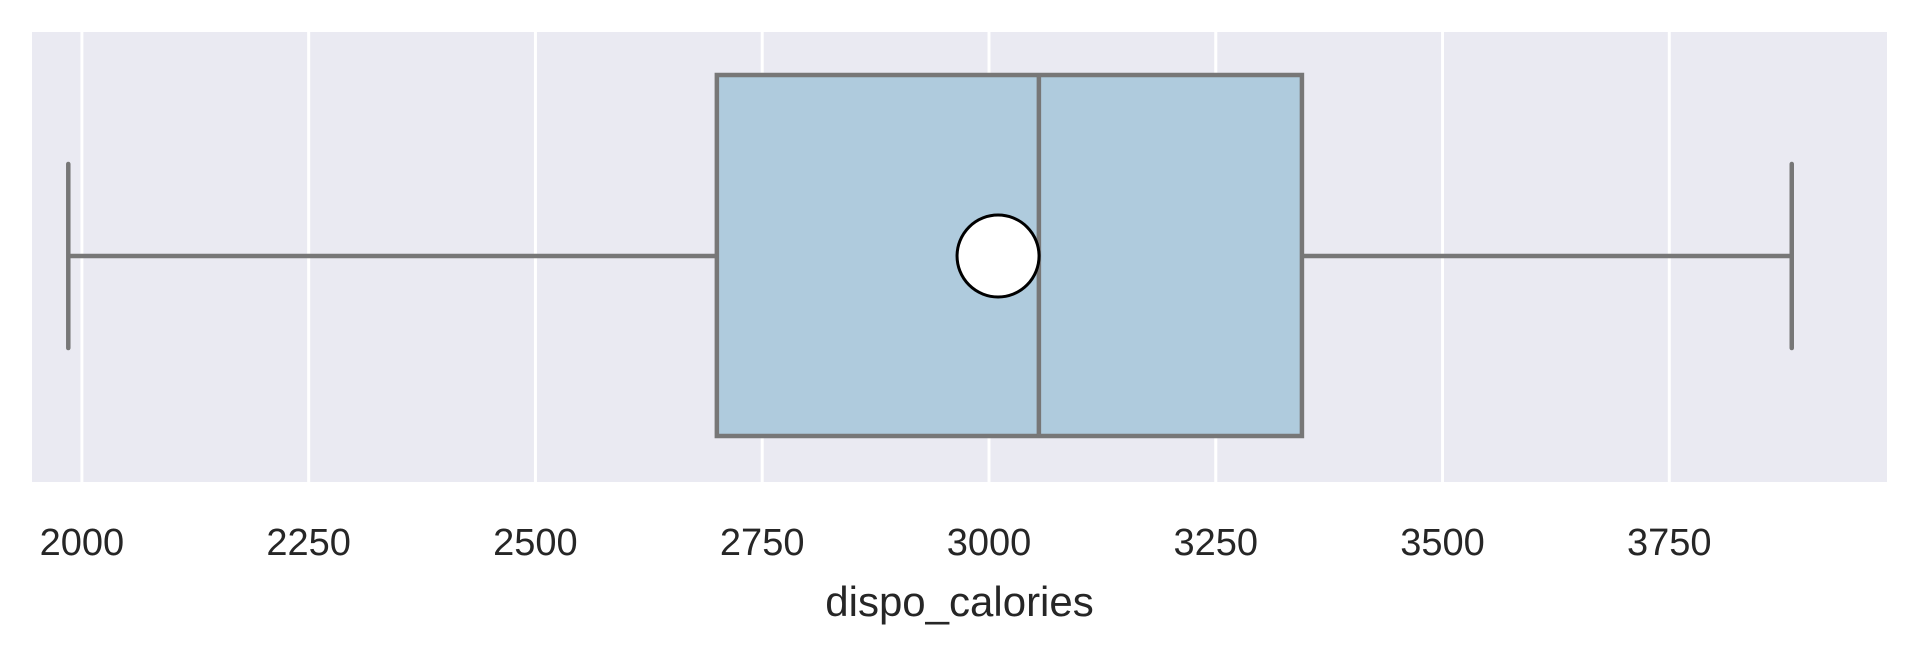 The height and width of the screenshot is (656, 1919). I want to click on mean-marker, so click(998, 256).